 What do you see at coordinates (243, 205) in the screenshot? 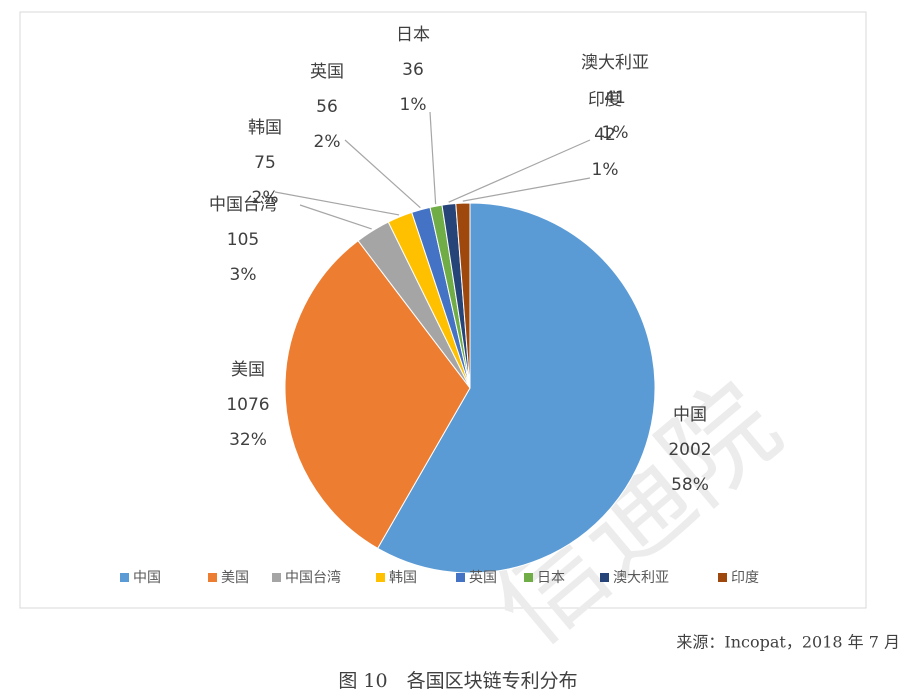
I see `data-label-name: 中国台湾` at bounding box center [243, 205].